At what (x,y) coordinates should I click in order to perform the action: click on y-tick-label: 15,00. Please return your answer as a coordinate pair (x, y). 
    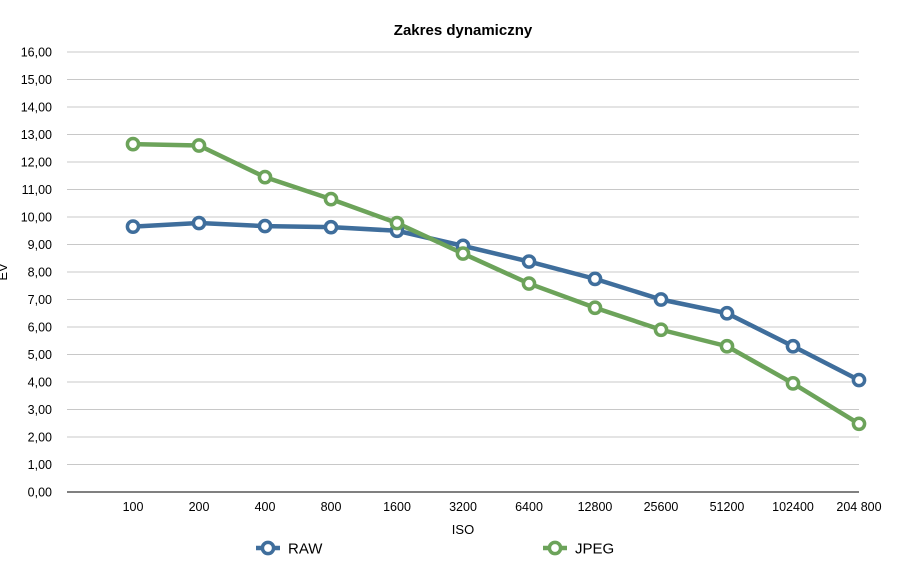
    Looking at the image, I should click on (36, 80).